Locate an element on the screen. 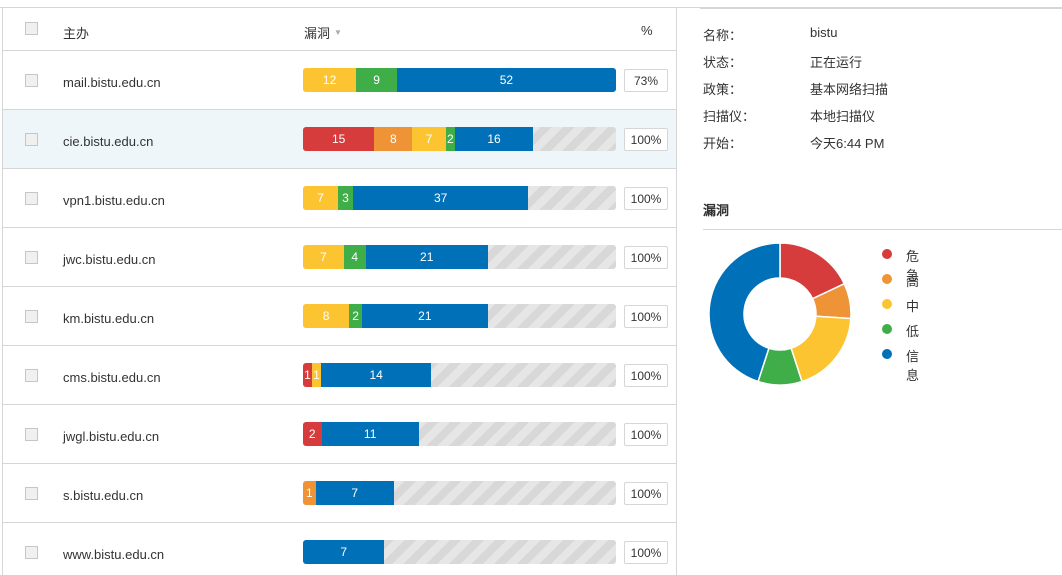 The height and width of the screenshot is (575, 1062). vulnerability-bar: 12 9 52 is located at coordinates (459, 80).